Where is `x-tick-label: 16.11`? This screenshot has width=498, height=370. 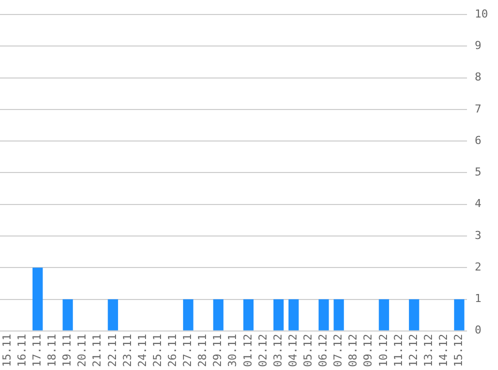 x-tick-label: 16.11 is located at coordinates (21, 351).